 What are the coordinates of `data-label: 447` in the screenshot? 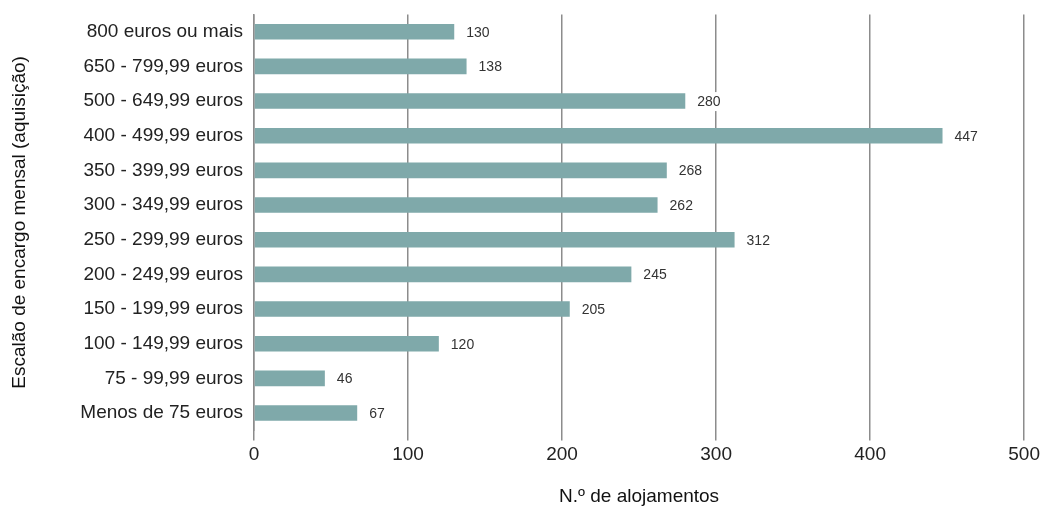 It's located at (966, 135).